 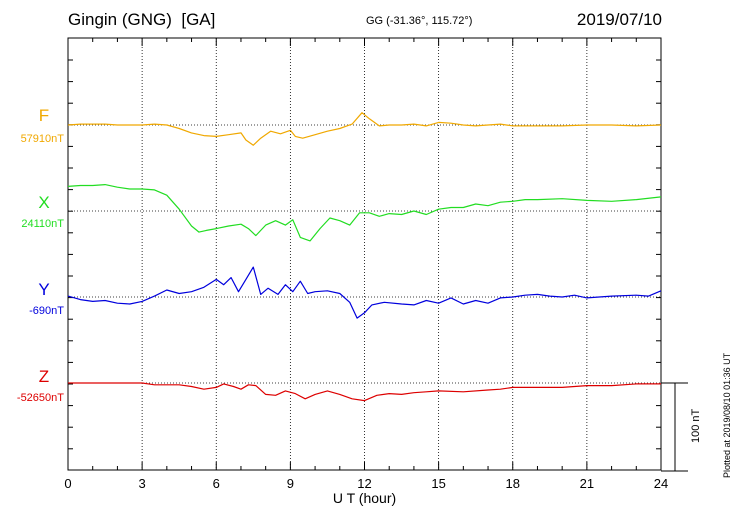 What do you see at coordinates (42, 139) in the screenshot?
I see `component-base-f: 57910nT` at bounding box center [42, 139].